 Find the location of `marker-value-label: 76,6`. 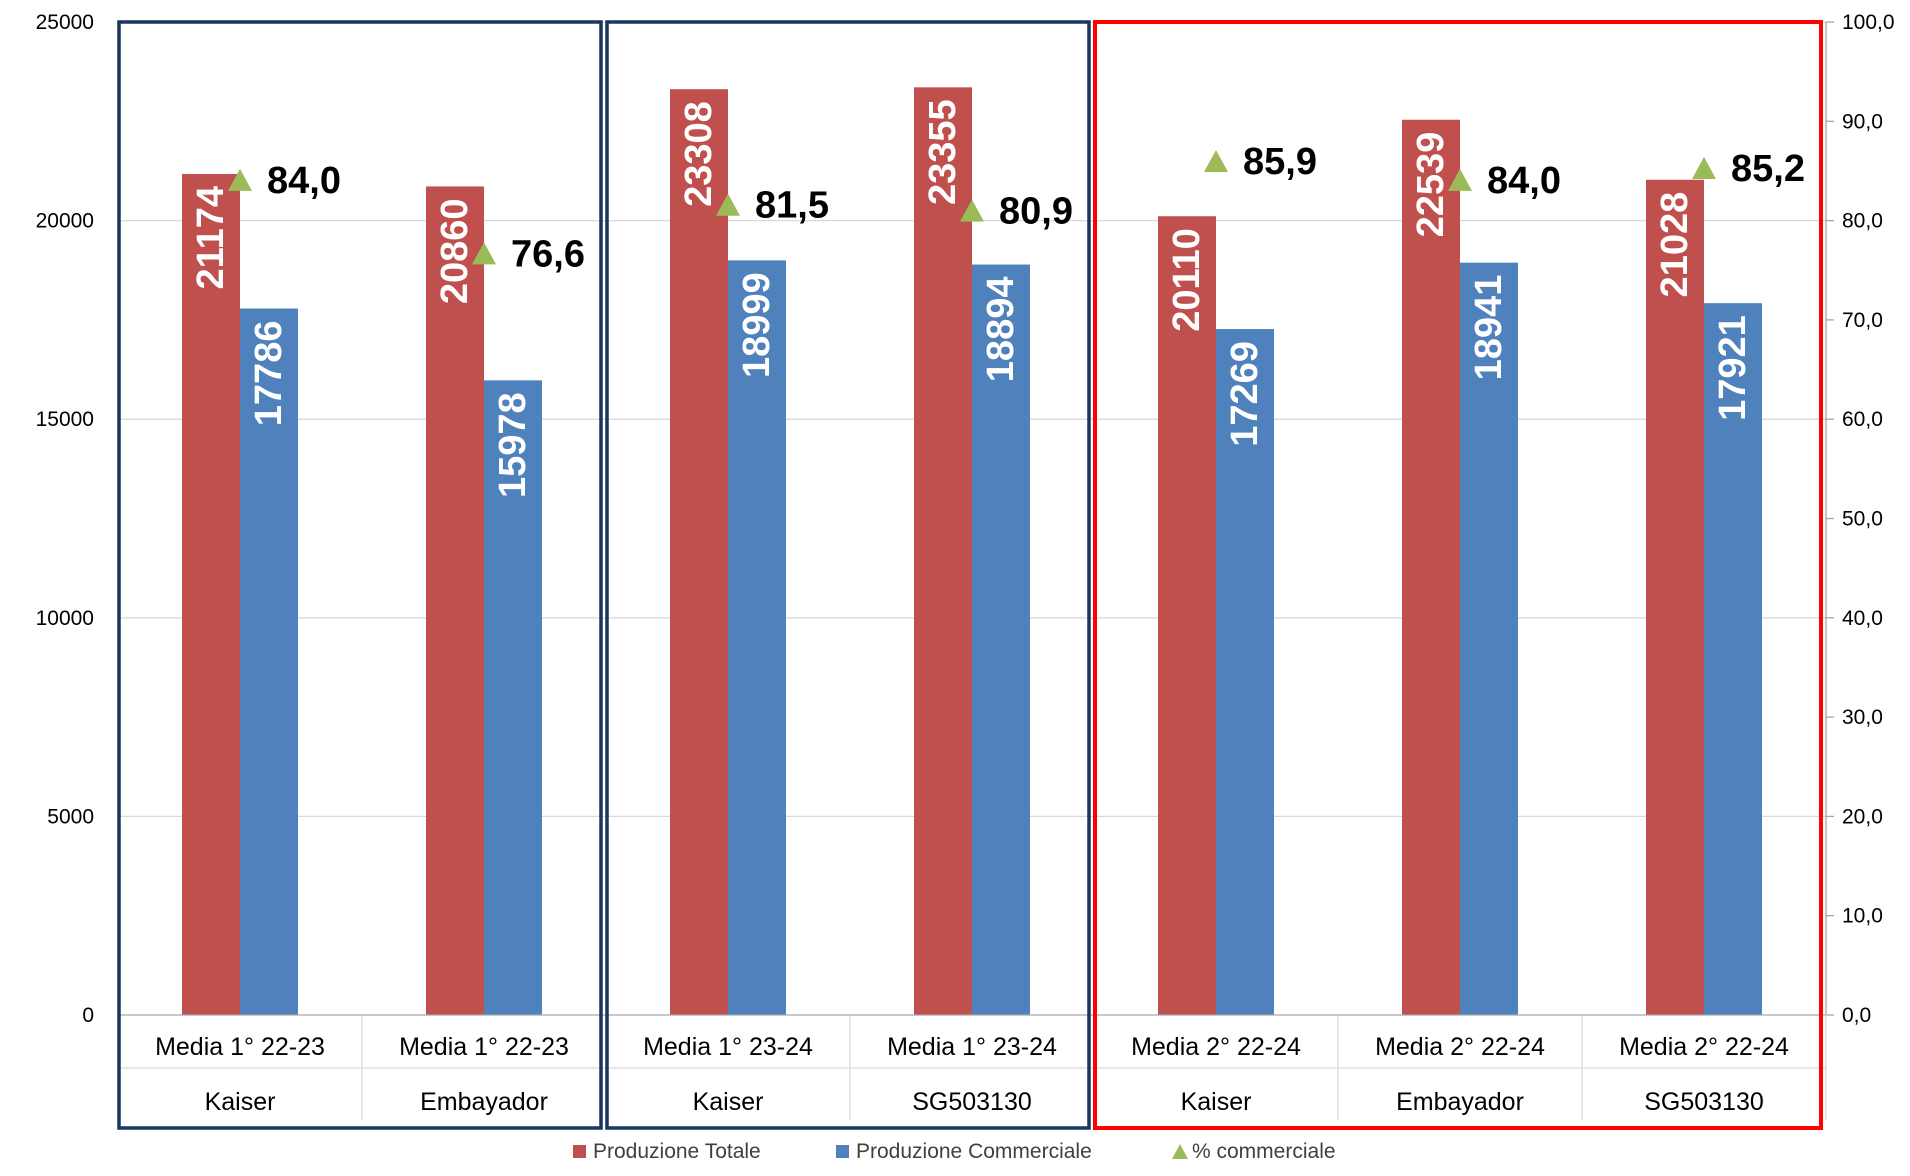

marker-value-label: 76,6 is located at coordinates (548, 254).